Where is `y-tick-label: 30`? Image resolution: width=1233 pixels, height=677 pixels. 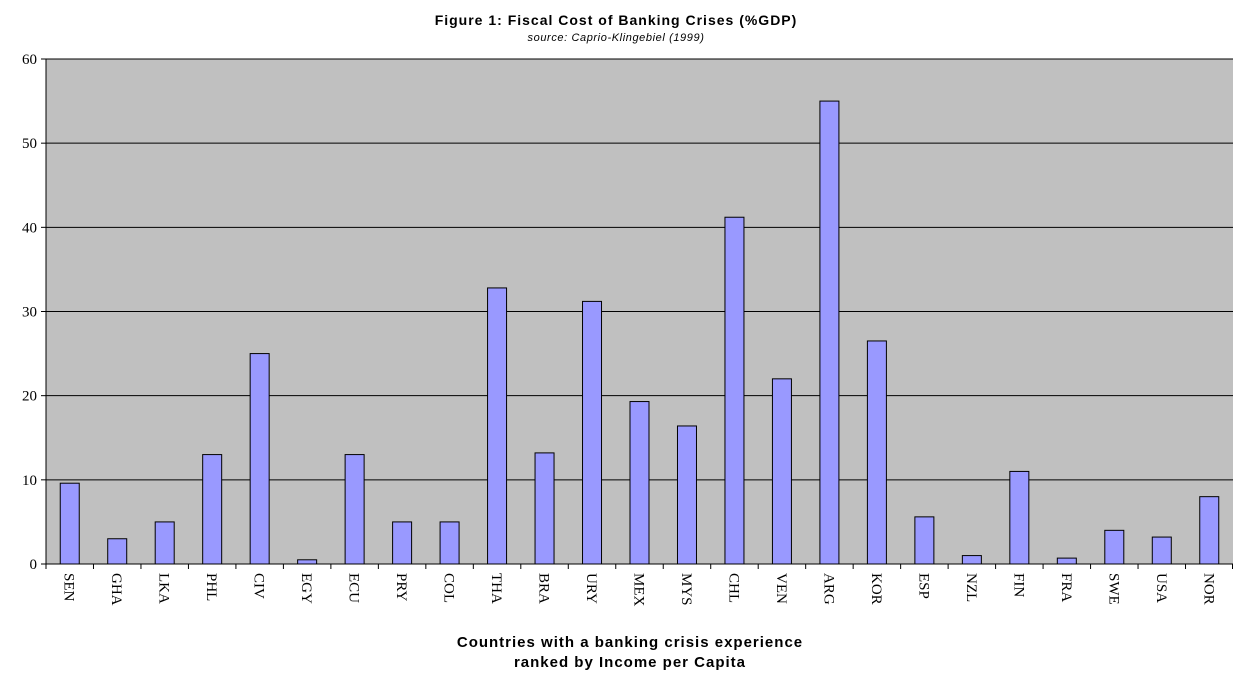
y-tick-label: 30 is located at coordinates (29, 313).